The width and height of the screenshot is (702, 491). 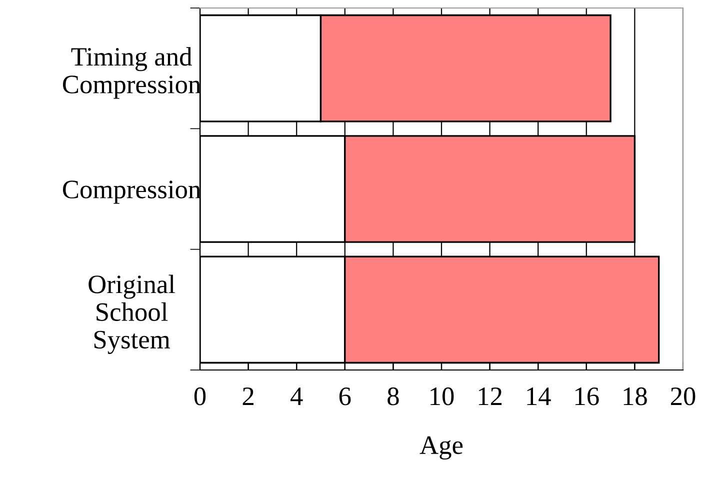 What do you see at coordinates (442, 396) in the screenshot?
I see `x-tick-label: 10` at bounding box center [442, 396].